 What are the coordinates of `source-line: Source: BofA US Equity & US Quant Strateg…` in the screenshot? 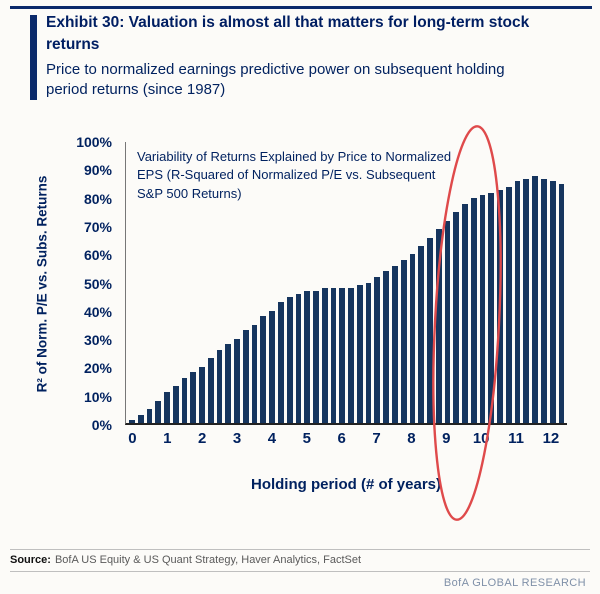 It's located at (185, 560).